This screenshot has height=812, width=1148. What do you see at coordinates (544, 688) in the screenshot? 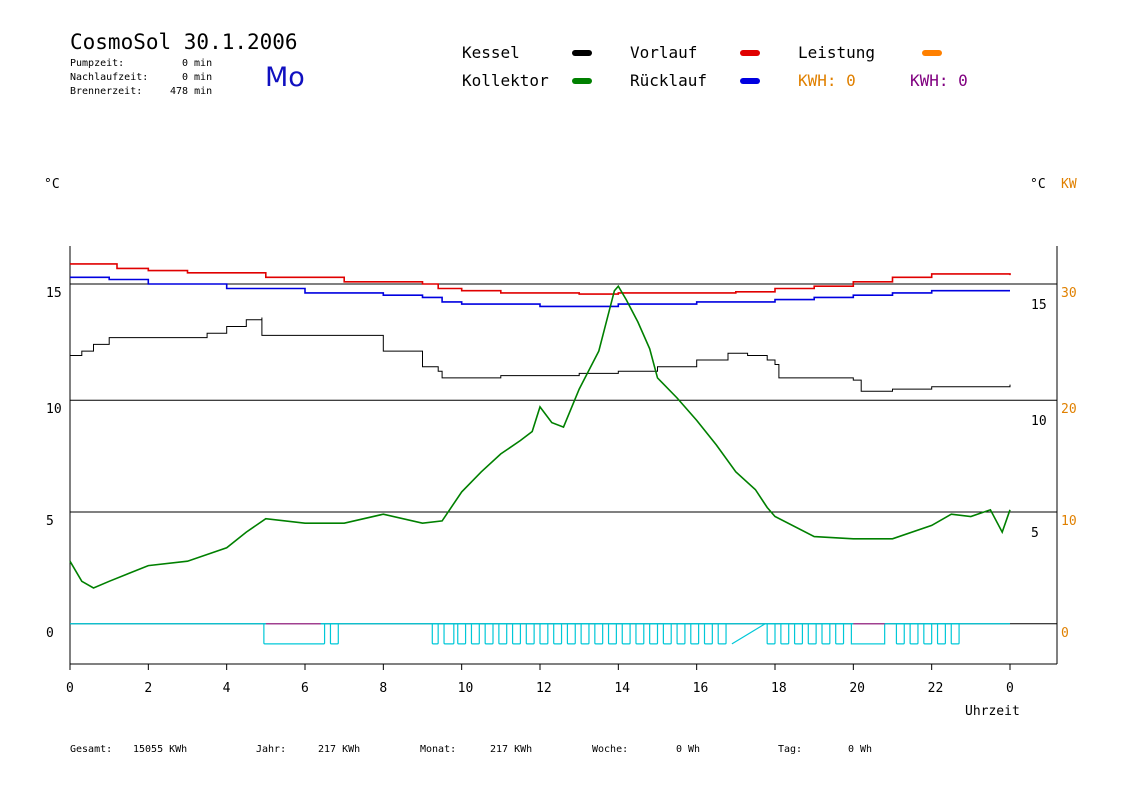
I see `x-tick-label-6: 12` at bounding box center [544, 688].